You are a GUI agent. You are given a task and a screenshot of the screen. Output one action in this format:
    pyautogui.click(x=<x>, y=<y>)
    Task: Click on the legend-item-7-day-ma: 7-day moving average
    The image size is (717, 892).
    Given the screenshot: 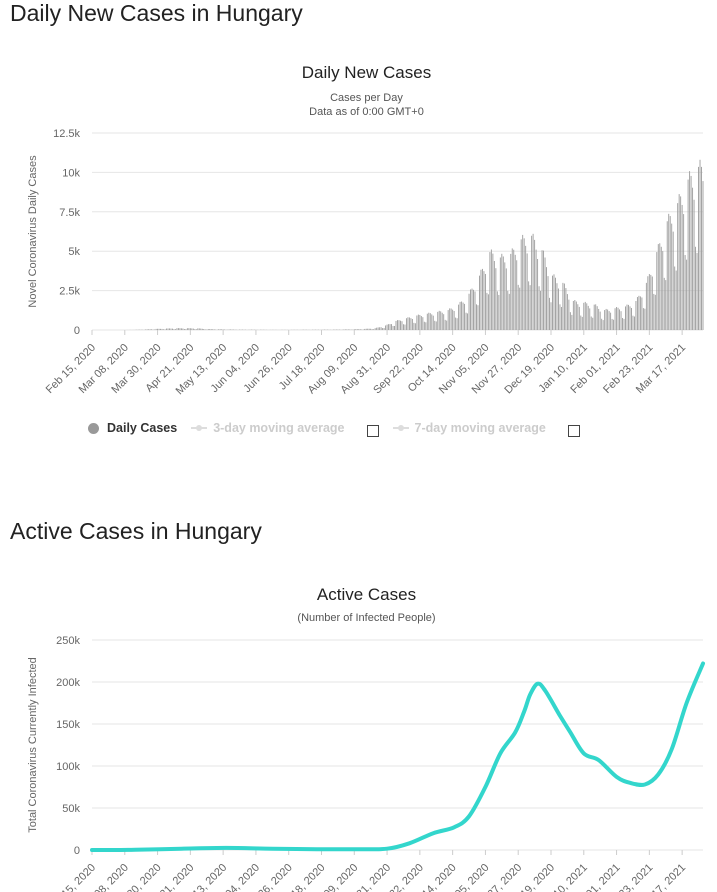 What is the action you would take?
    pyautogui.click(x=486, y=428)
    